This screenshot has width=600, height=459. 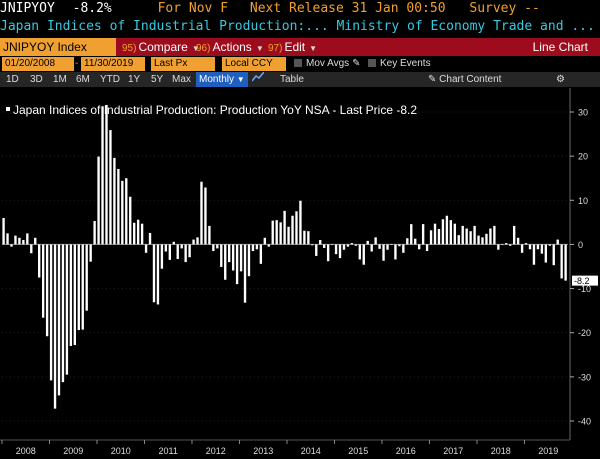 I want to click on currency-select: Local CCY, so click(x=254, y=64).